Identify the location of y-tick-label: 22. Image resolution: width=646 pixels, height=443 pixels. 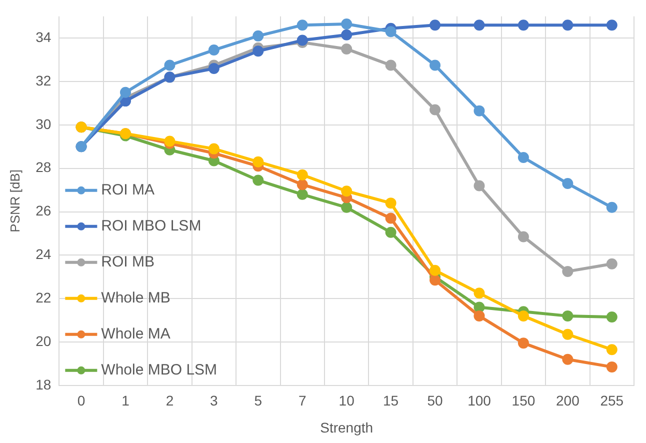
(44, 297).